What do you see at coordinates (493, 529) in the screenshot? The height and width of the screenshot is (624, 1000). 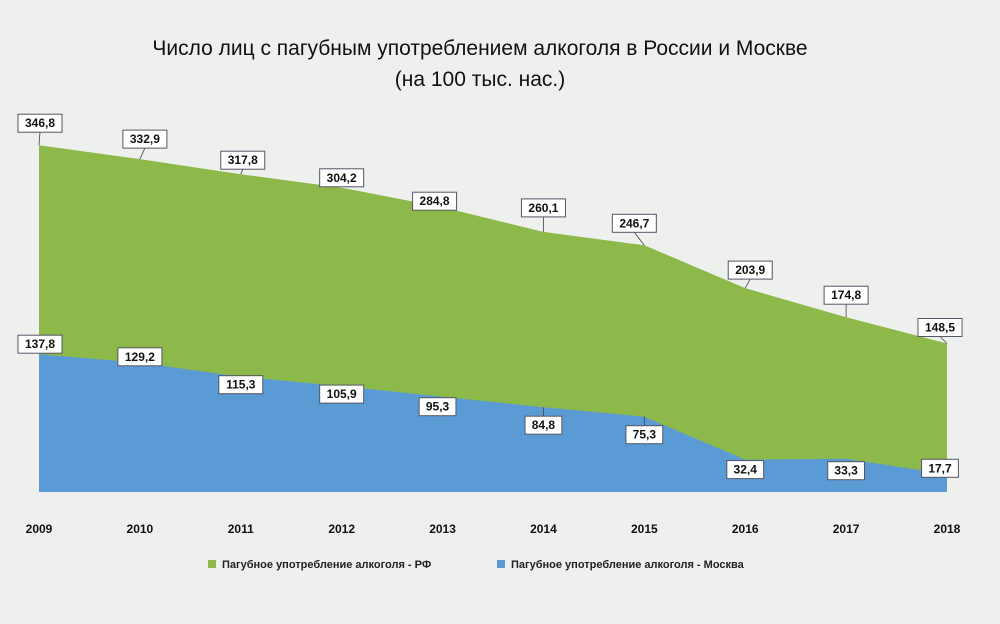 I see `x-axis-ticks: 2009 2010 2011 2012 2013 2014 2015 2016 2017 2018` at bounding box center [493, 529].